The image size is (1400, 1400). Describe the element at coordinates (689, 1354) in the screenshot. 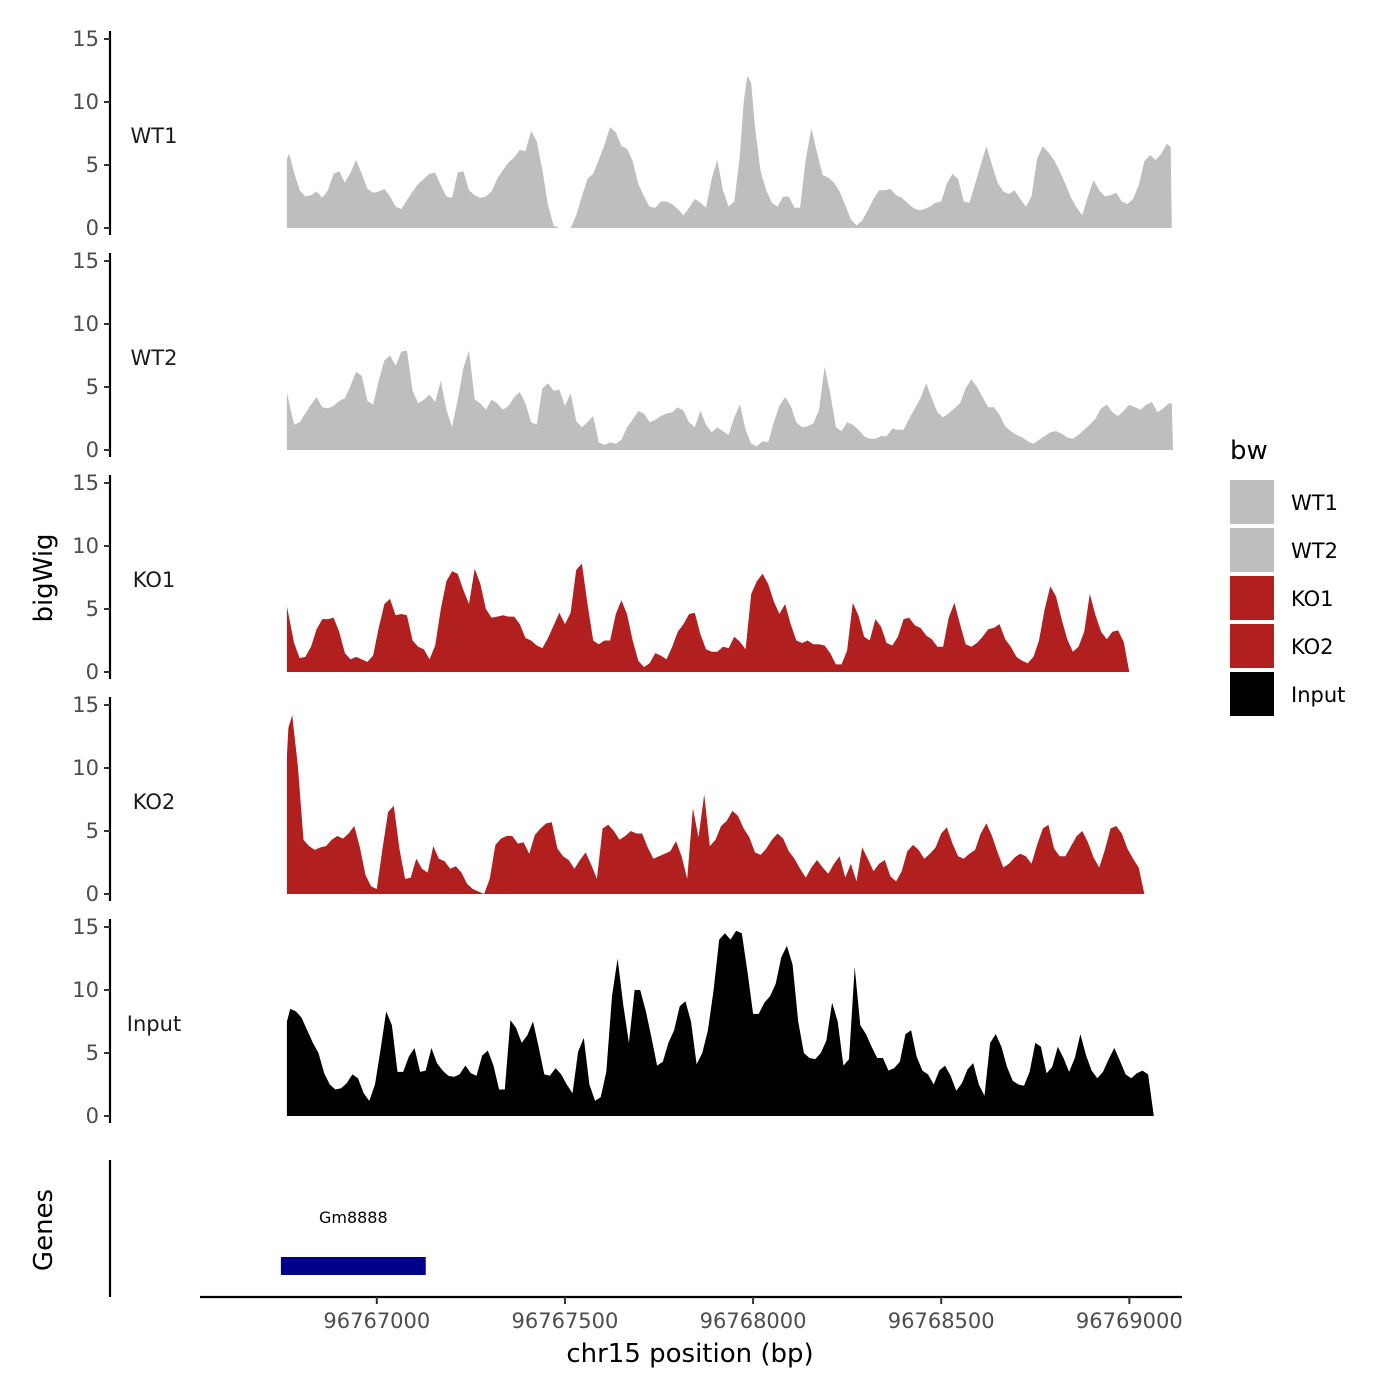

I see `x-axis-title: chr15 position (bp)` at that location.